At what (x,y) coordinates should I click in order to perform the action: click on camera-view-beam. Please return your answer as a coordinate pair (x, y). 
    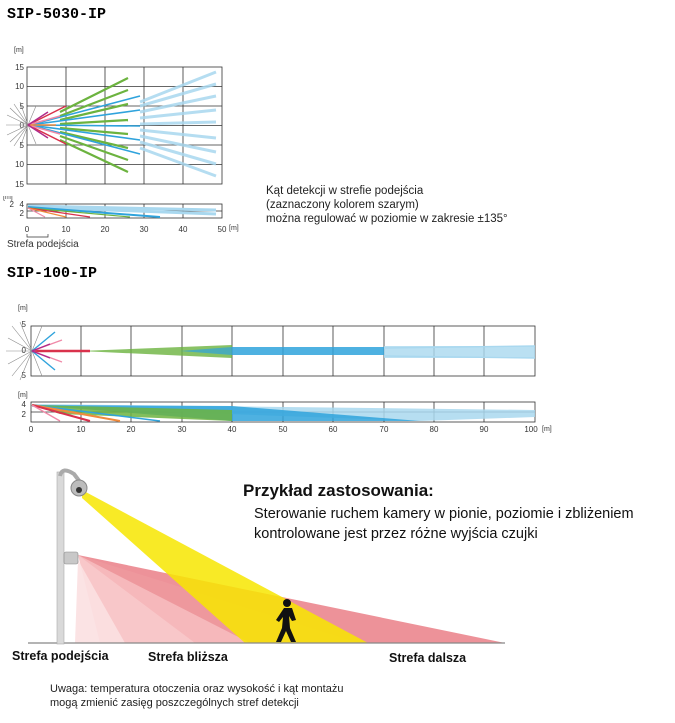
    Looking at the image, I should click on (225, 566).